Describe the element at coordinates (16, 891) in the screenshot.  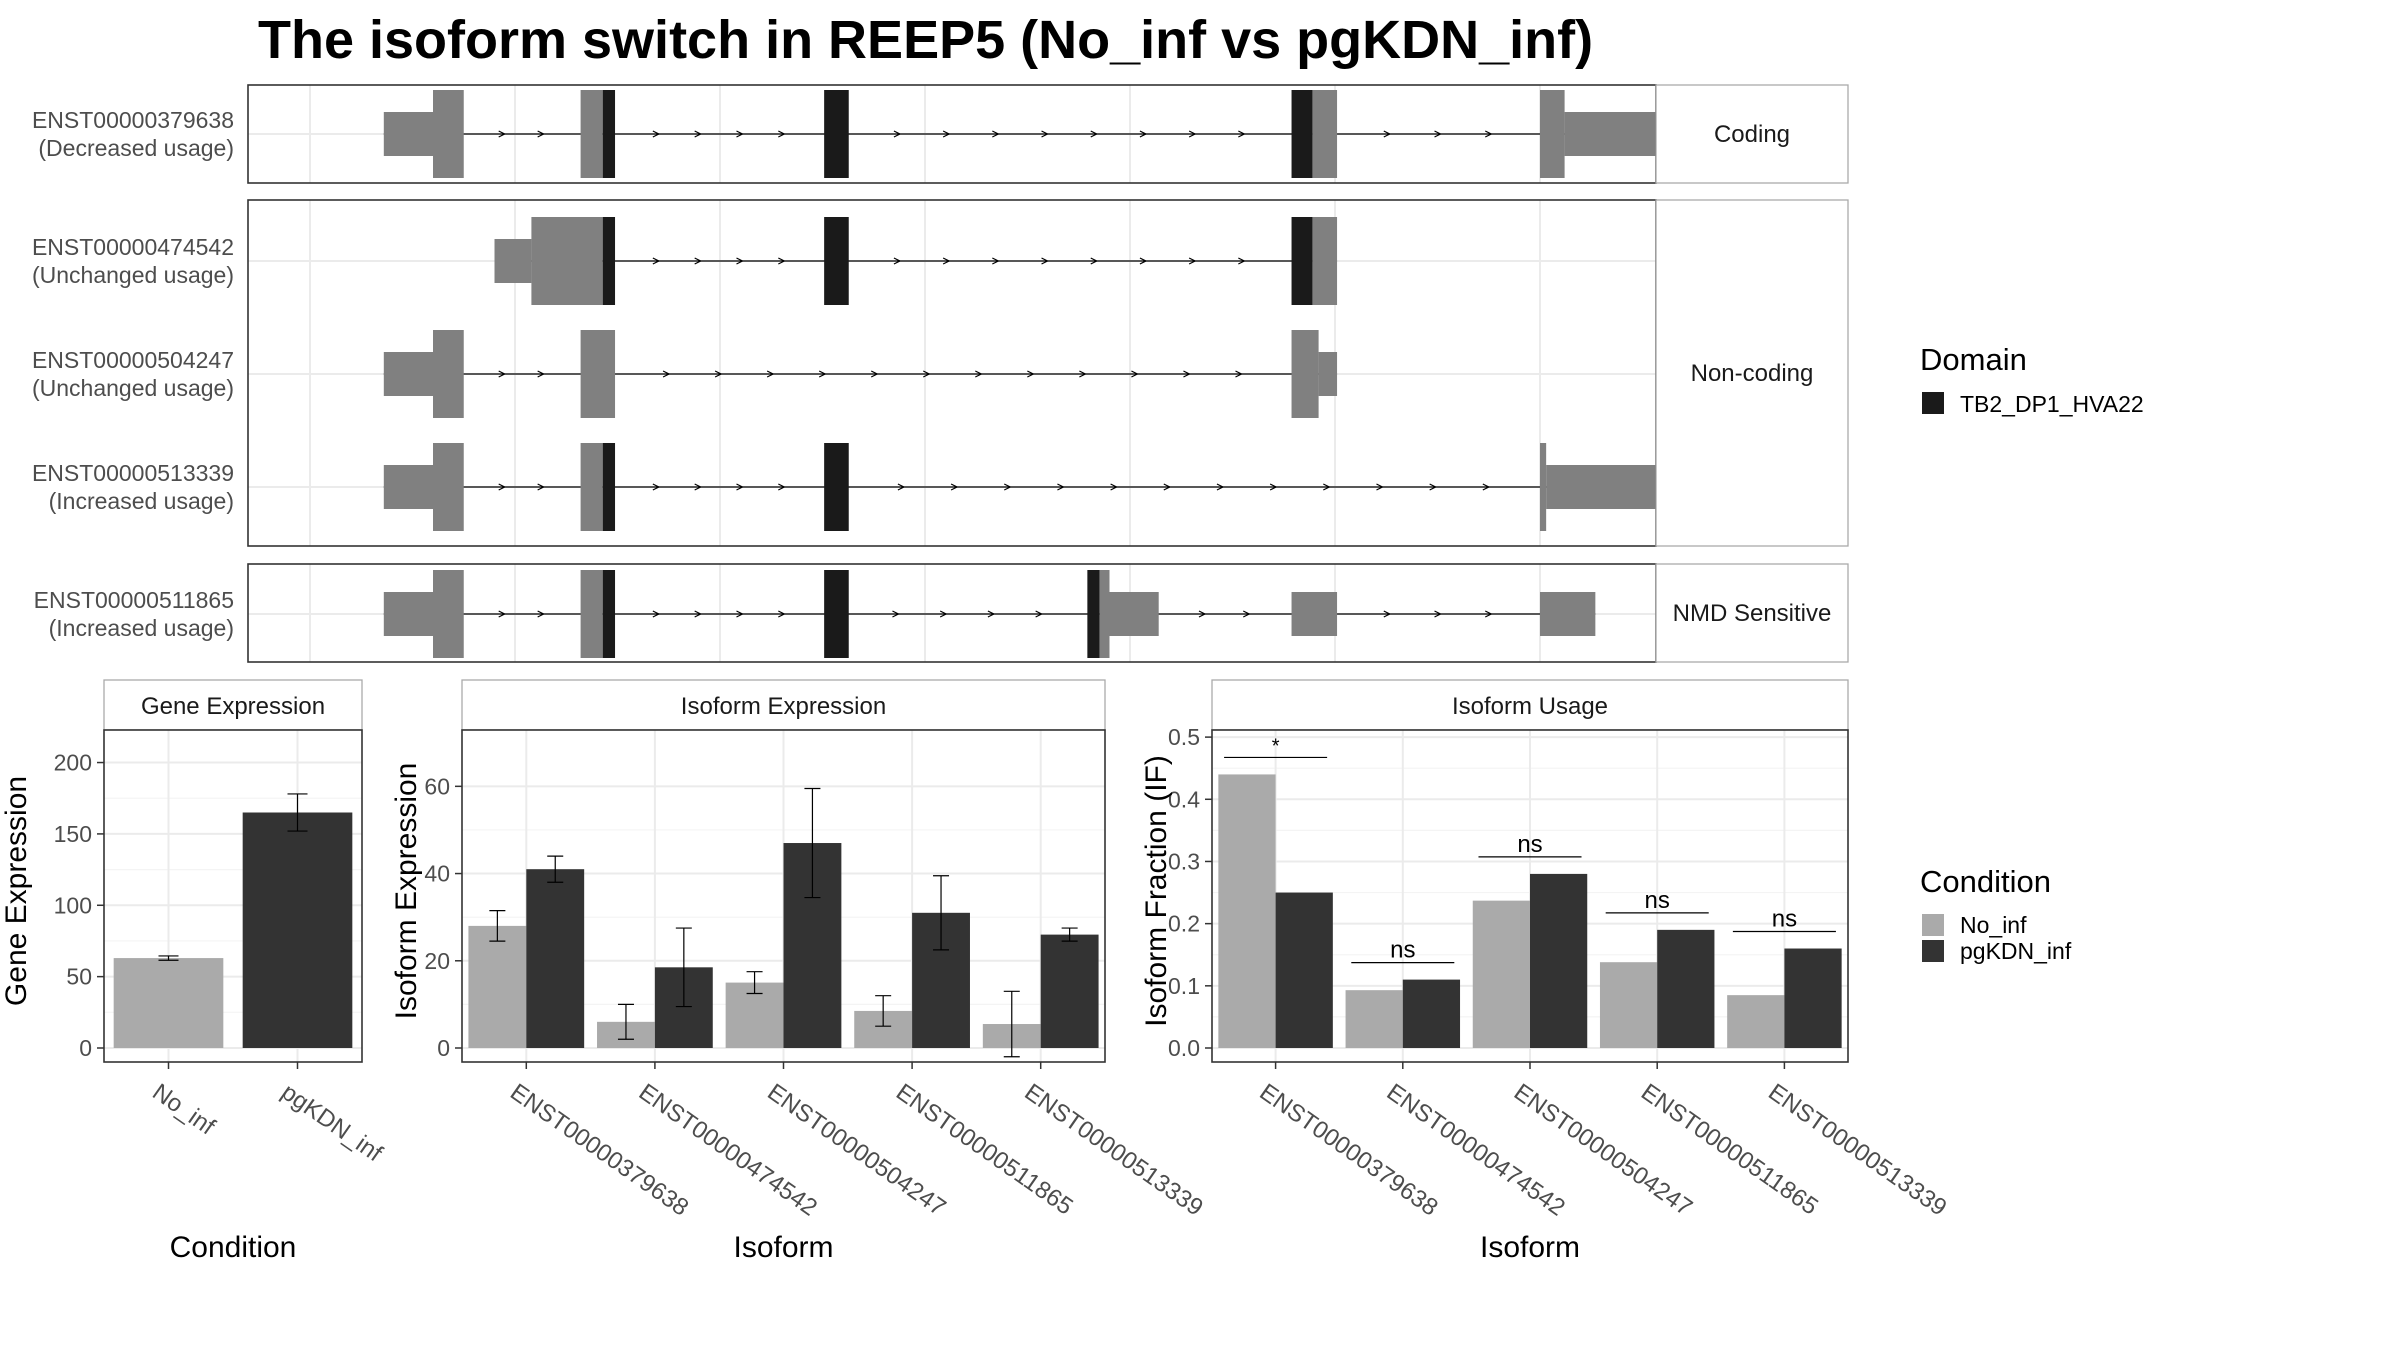
I see `y-axis-title: Gene Expression` at that location.